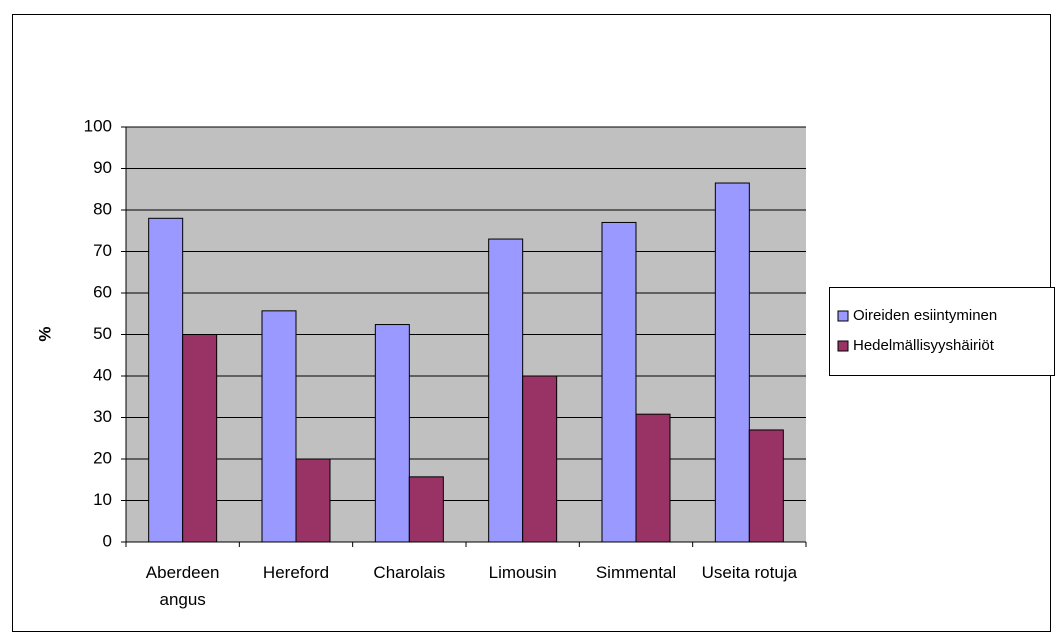  I want to click on y-tick-label: 100, so click(98, 125).